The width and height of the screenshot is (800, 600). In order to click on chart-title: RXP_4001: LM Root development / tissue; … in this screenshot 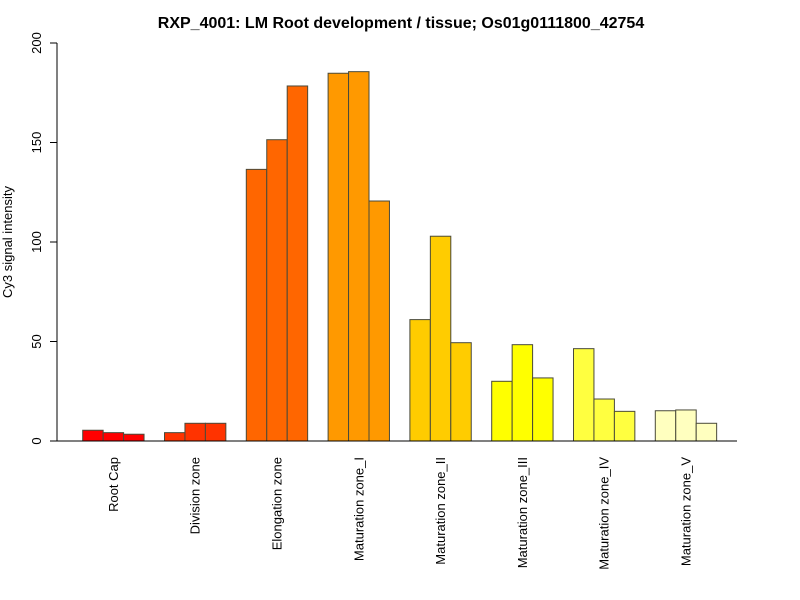, I will do `click(401, 23)`.